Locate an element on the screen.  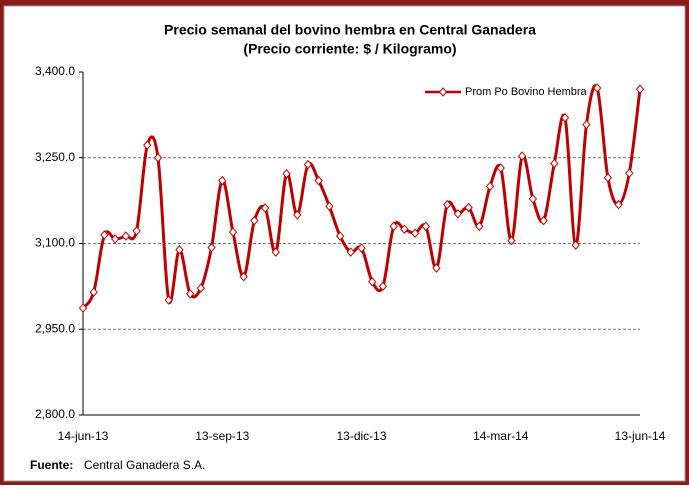
source-label: Fuente: is located at coordinates (51, 465).